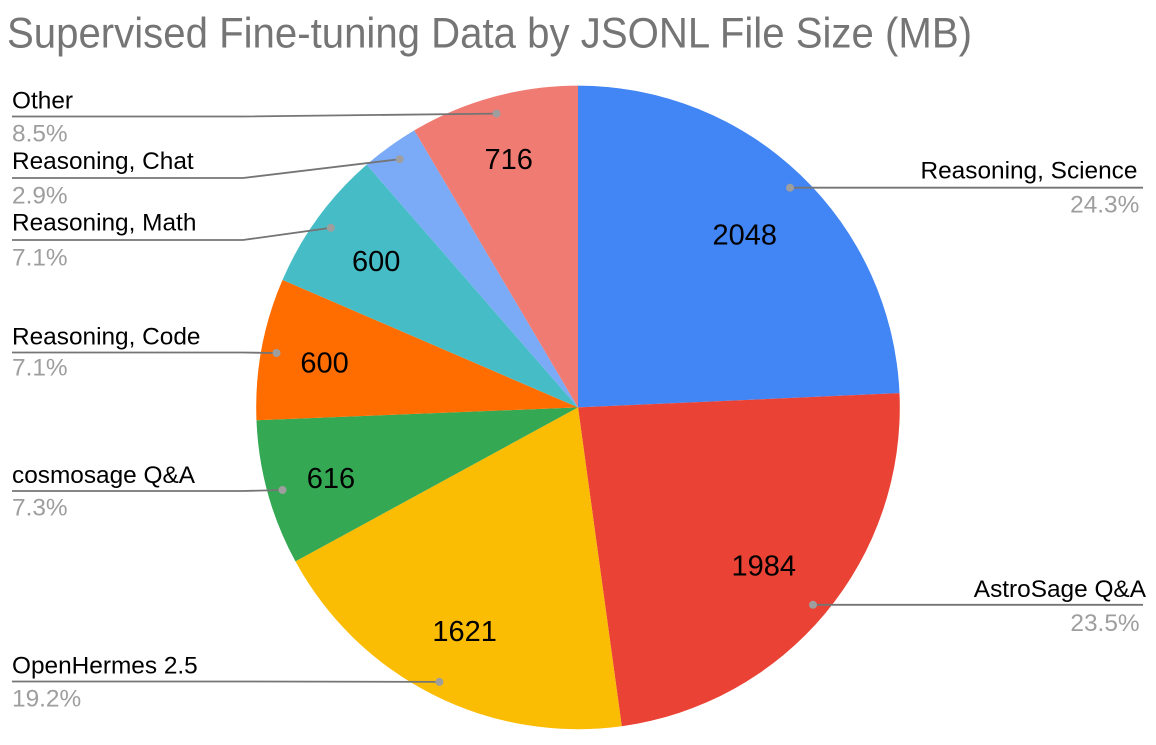 This screenshot has height=745, width=1156. What do you see at coordinates (744, 235) in the screenshot?
I see `svg-text: 2048` at bounding box center [744, 235].